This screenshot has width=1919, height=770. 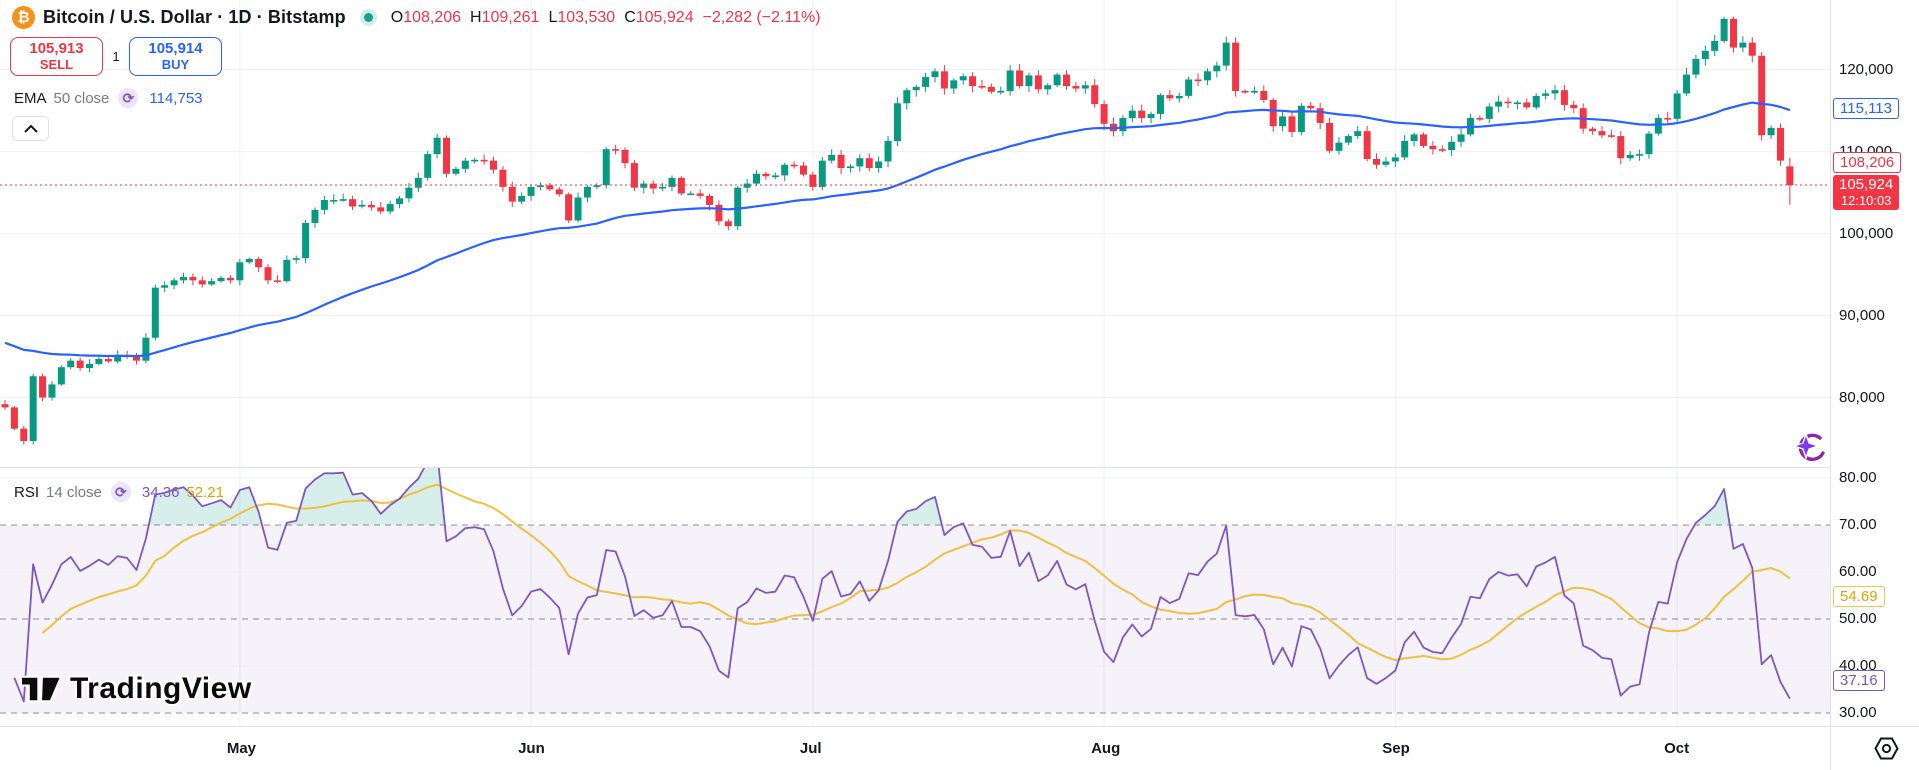 I want to click on collapse-button, so click(x=30, y=128).